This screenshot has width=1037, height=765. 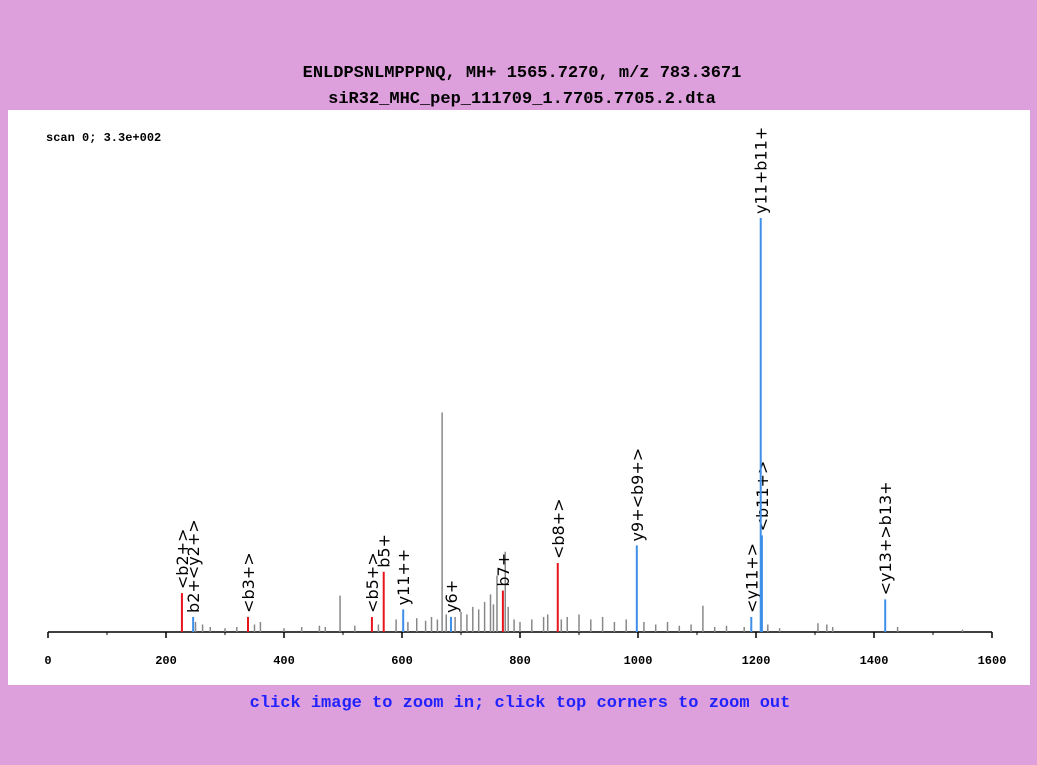 What do you see at coordinates (756, 661) in the screenshot?
I see `x-tick-label: 1200` at bounding box center [756, 661].